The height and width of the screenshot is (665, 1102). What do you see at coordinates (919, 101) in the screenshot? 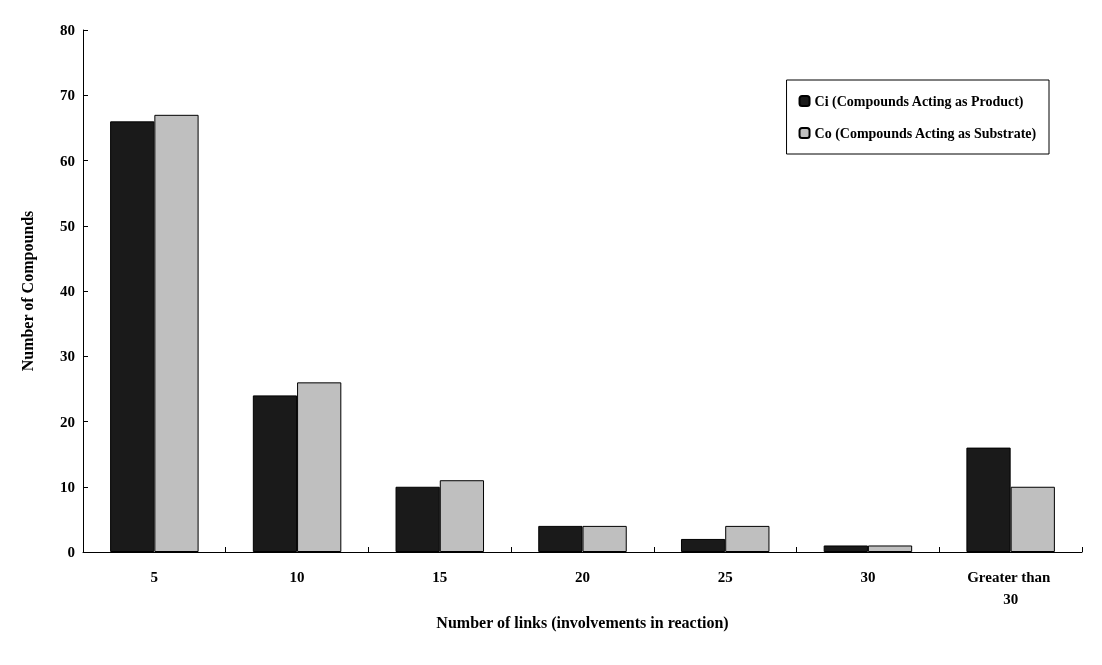
I see `legend-label: Ci (Compounds Acting as Product)` at bounding box center [919, 101].